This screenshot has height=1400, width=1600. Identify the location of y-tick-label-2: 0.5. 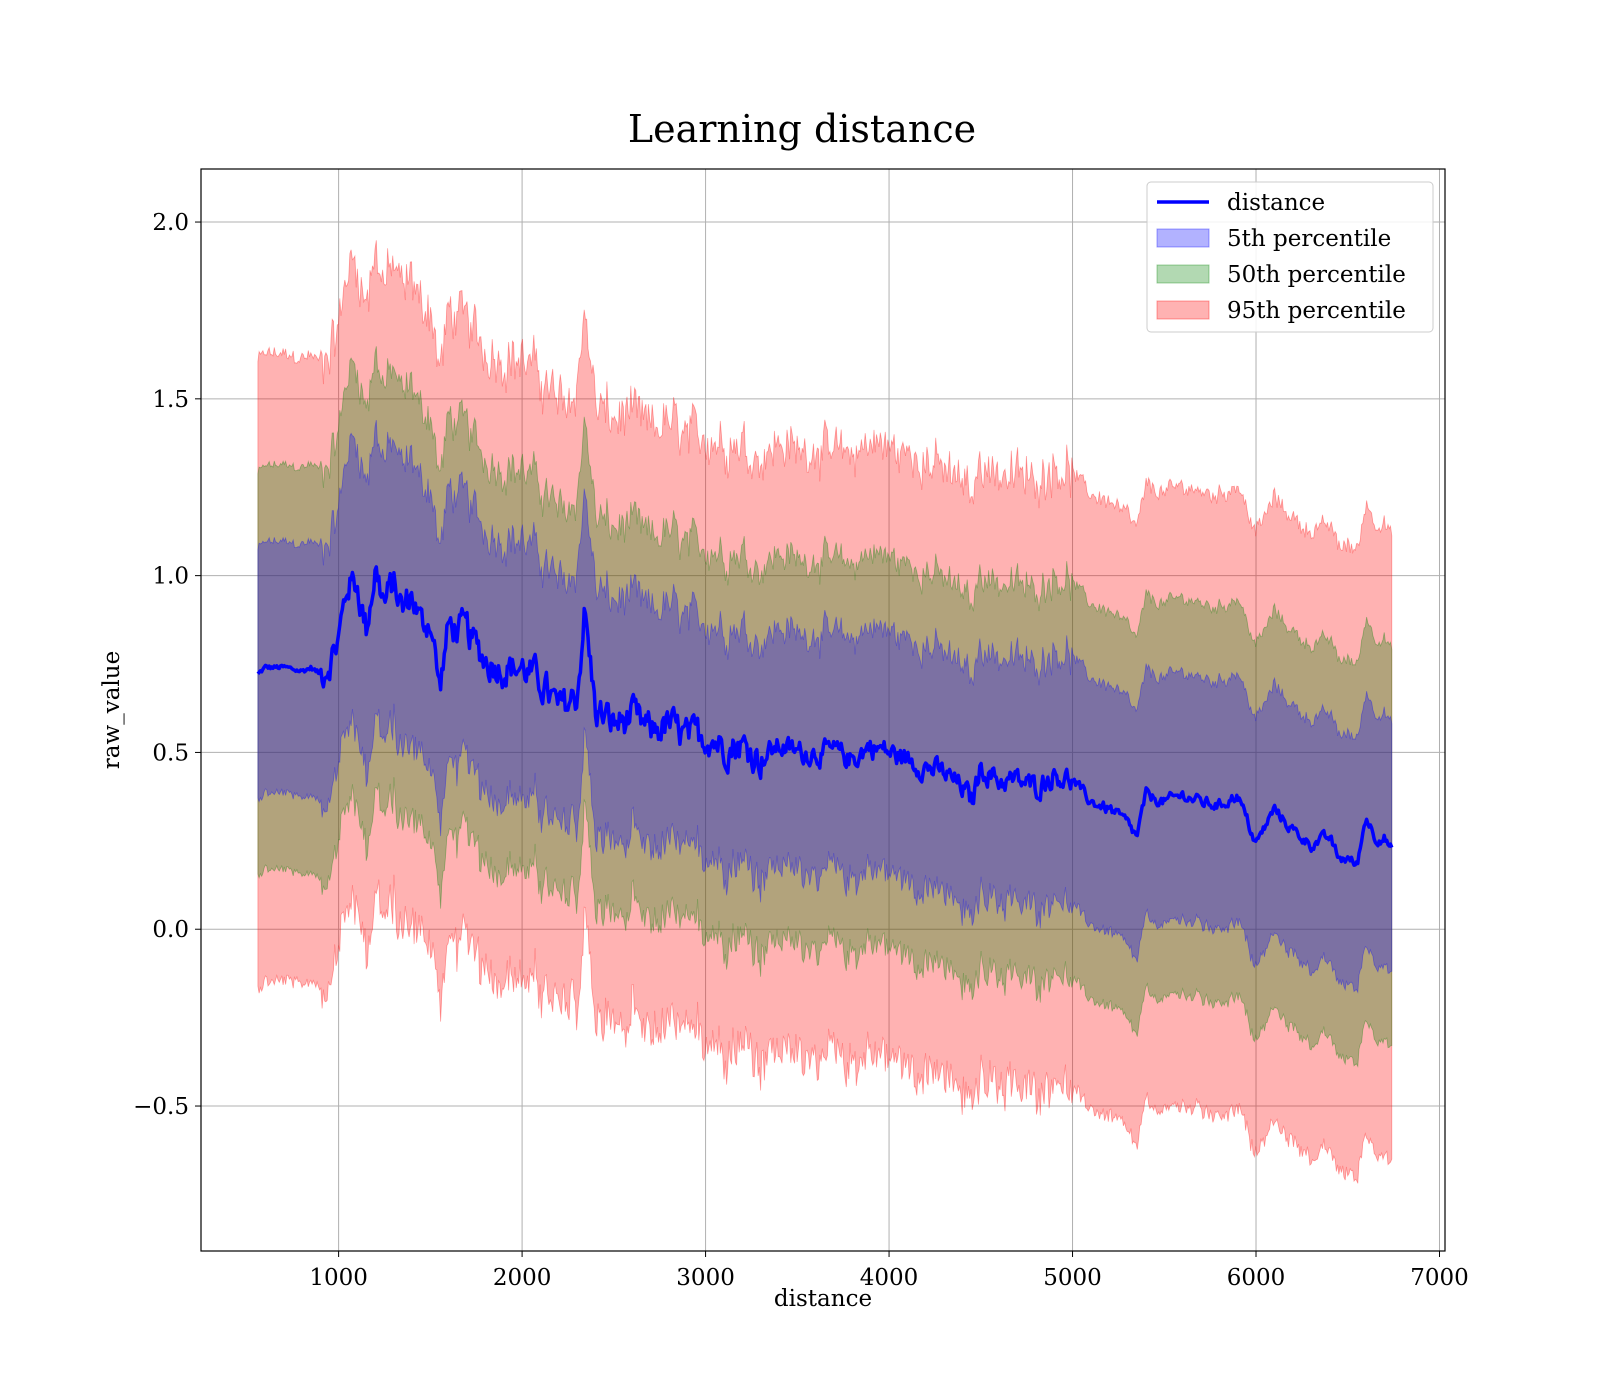
(170, 753).